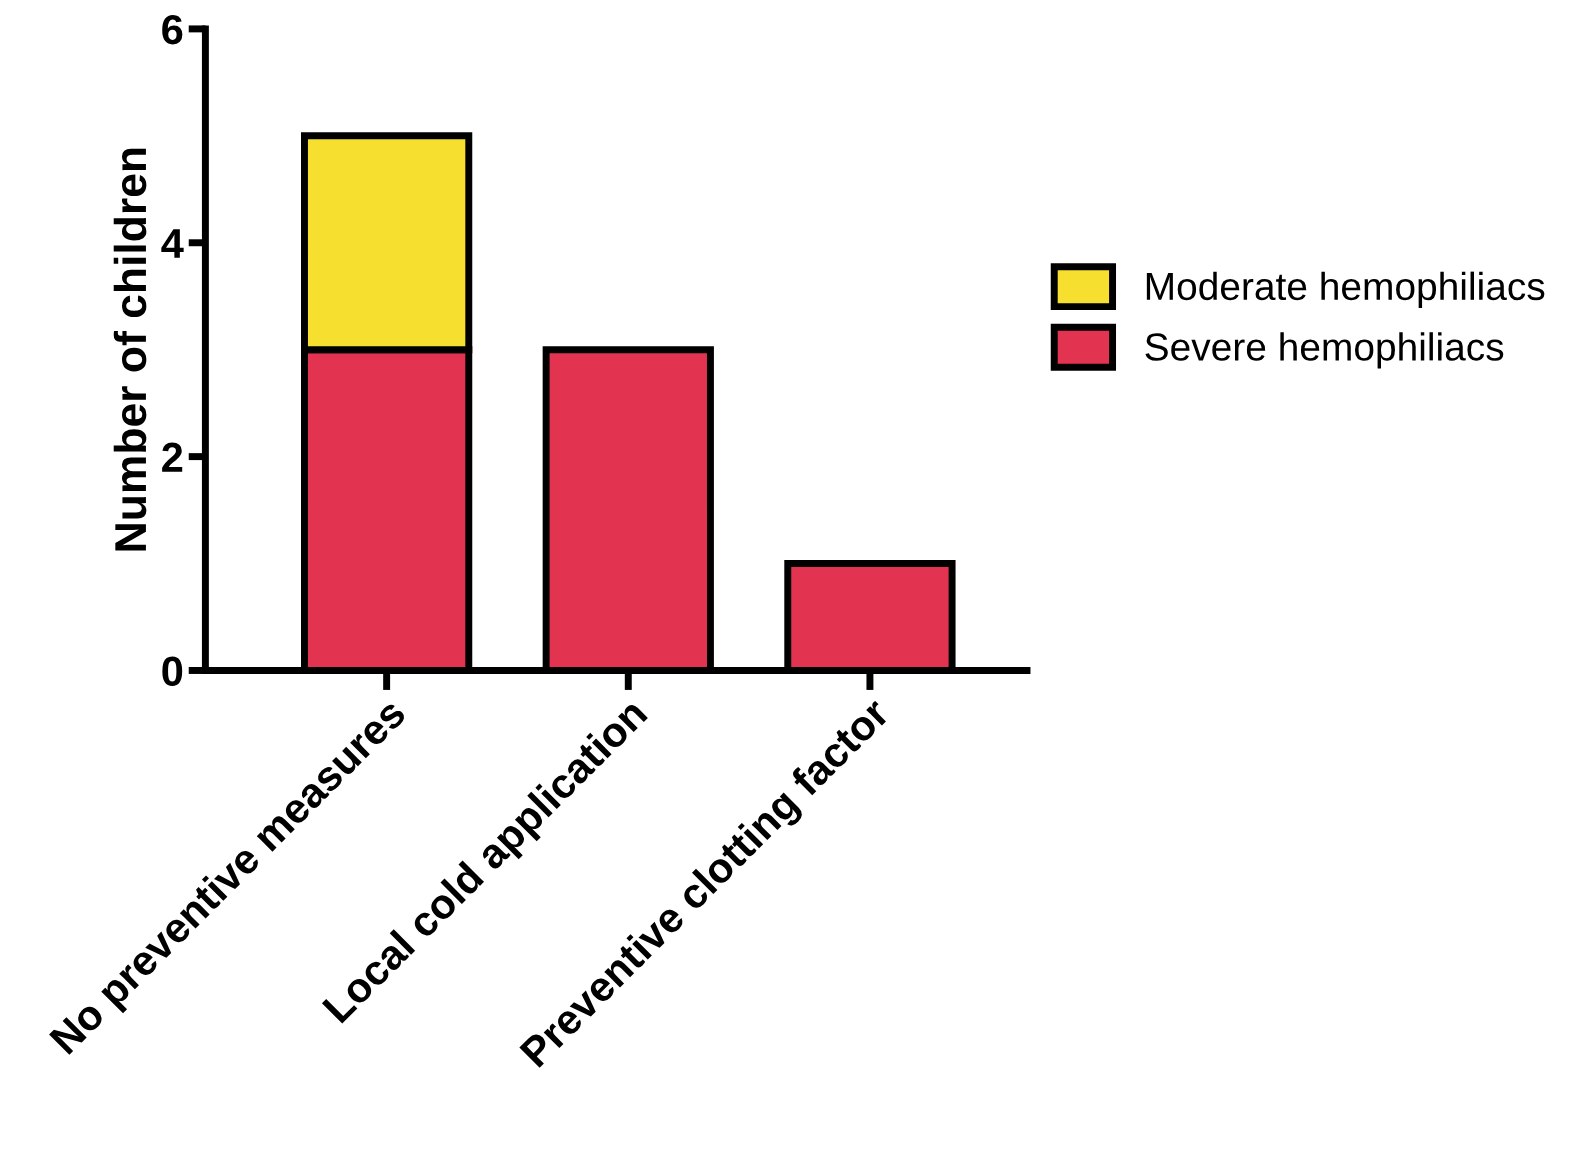 The image size is (1580, 1156). Describe the element at coordinates (172, 671) in the screenshot. I see `y-tick-label: 0` at that location.